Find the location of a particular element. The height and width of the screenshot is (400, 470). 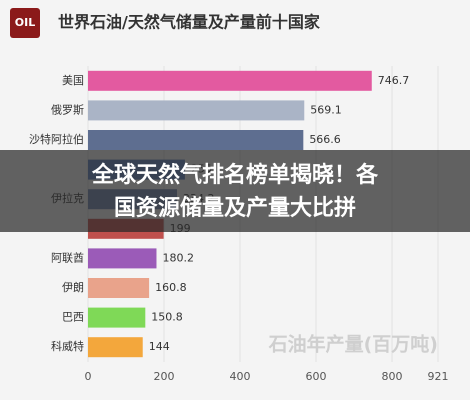

y-tick-label: 沙特阿拉伯 is located at coordinates (56, 139).